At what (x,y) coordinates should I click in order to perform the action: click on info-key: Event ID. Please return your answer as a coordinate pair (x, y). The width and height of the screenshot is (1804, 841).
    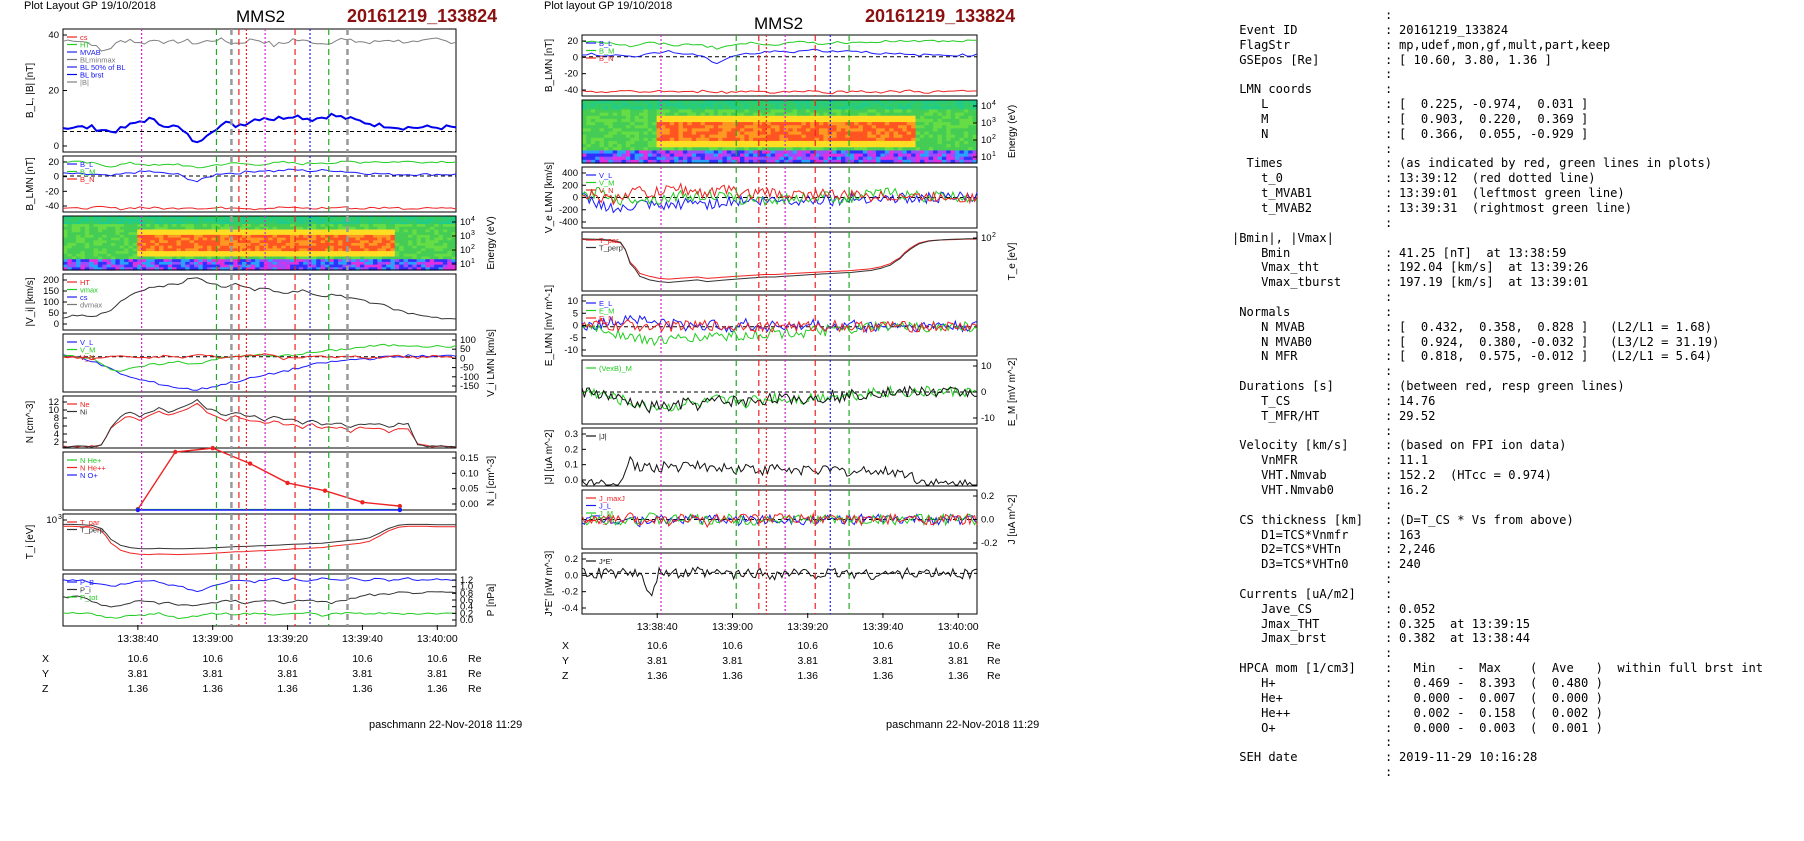
    Looking at the image, I should click on (1265, 29).